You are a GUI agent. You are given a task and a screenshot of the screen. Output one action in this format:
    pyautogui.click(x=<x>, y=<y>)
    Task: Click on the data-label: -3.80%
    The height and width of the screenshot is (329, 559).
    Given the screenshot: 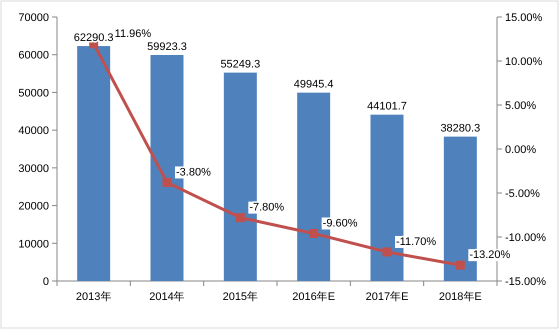 What is the action you would take?
    pyautogui.click(x=194, y=172)
    